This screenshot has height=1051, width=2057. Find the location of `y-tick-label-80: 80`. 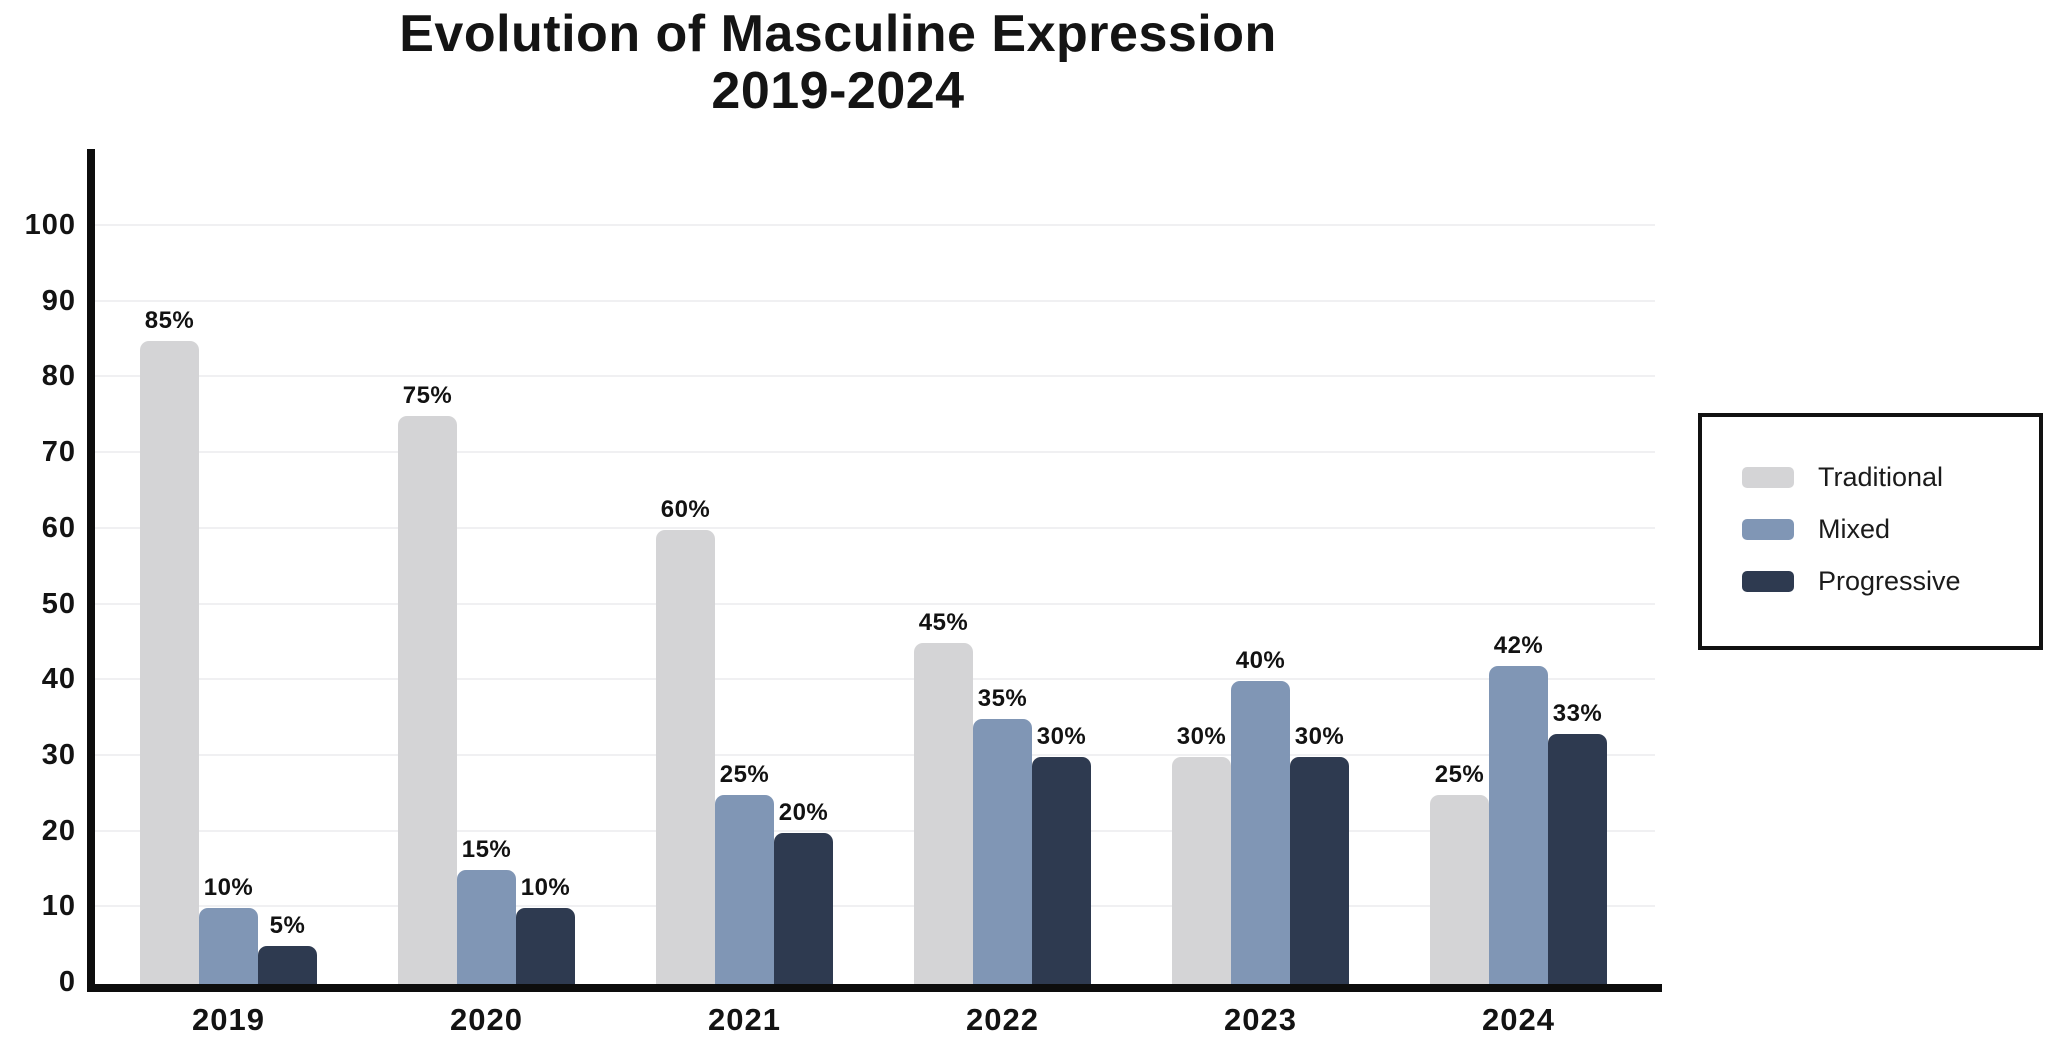

y-tick-label-80: 80 is located at coordinates (58, 376).